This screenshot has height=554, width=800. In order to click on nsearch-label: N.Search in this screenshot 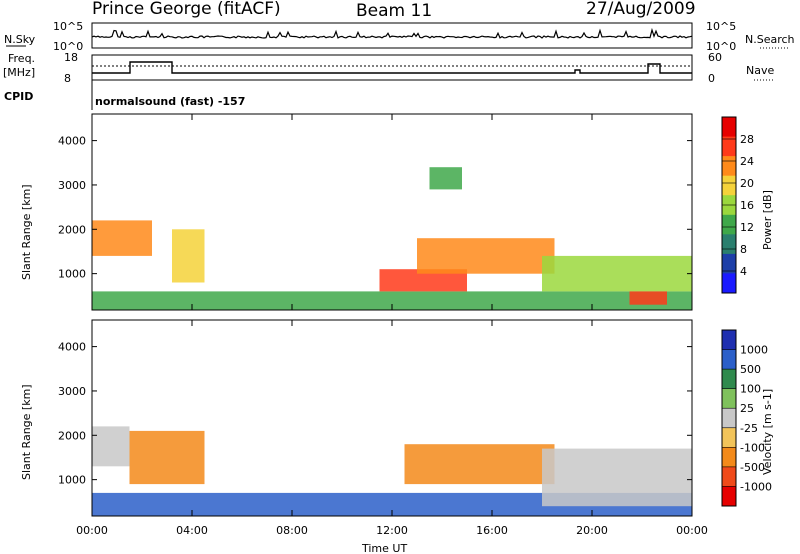, I will do `click(770, 39)`.